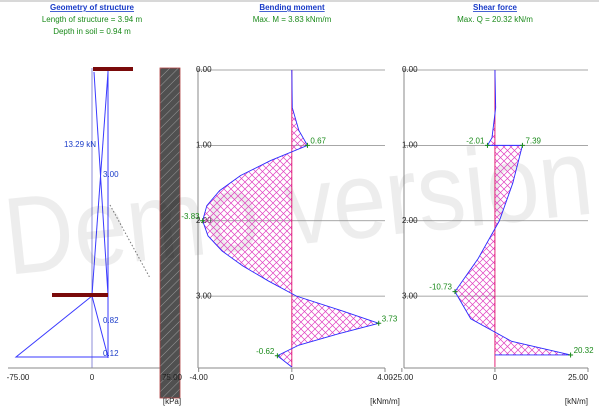  I want to click on y-tick-label: 2.00, so click(410, 220).